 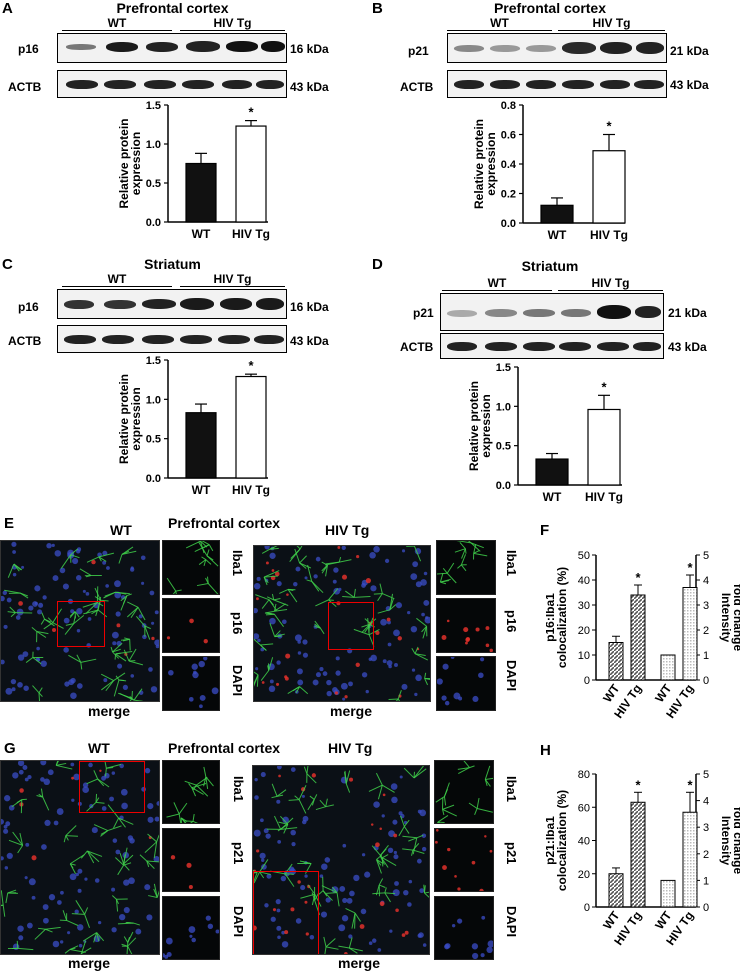 What do you see at coordinates (7, 8) in the screenshot?
I see `panel-a-letter: A` at bounding box center [7, 8].